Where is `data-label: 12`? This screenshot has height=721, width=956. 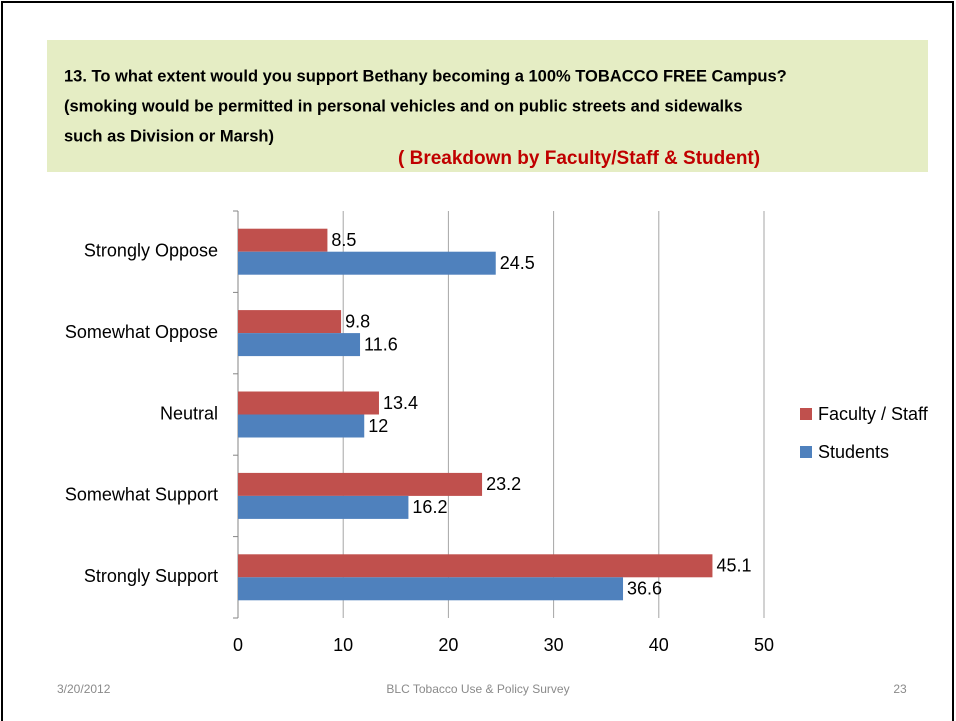 data-label: 12 is located at coordinates (378, 426).